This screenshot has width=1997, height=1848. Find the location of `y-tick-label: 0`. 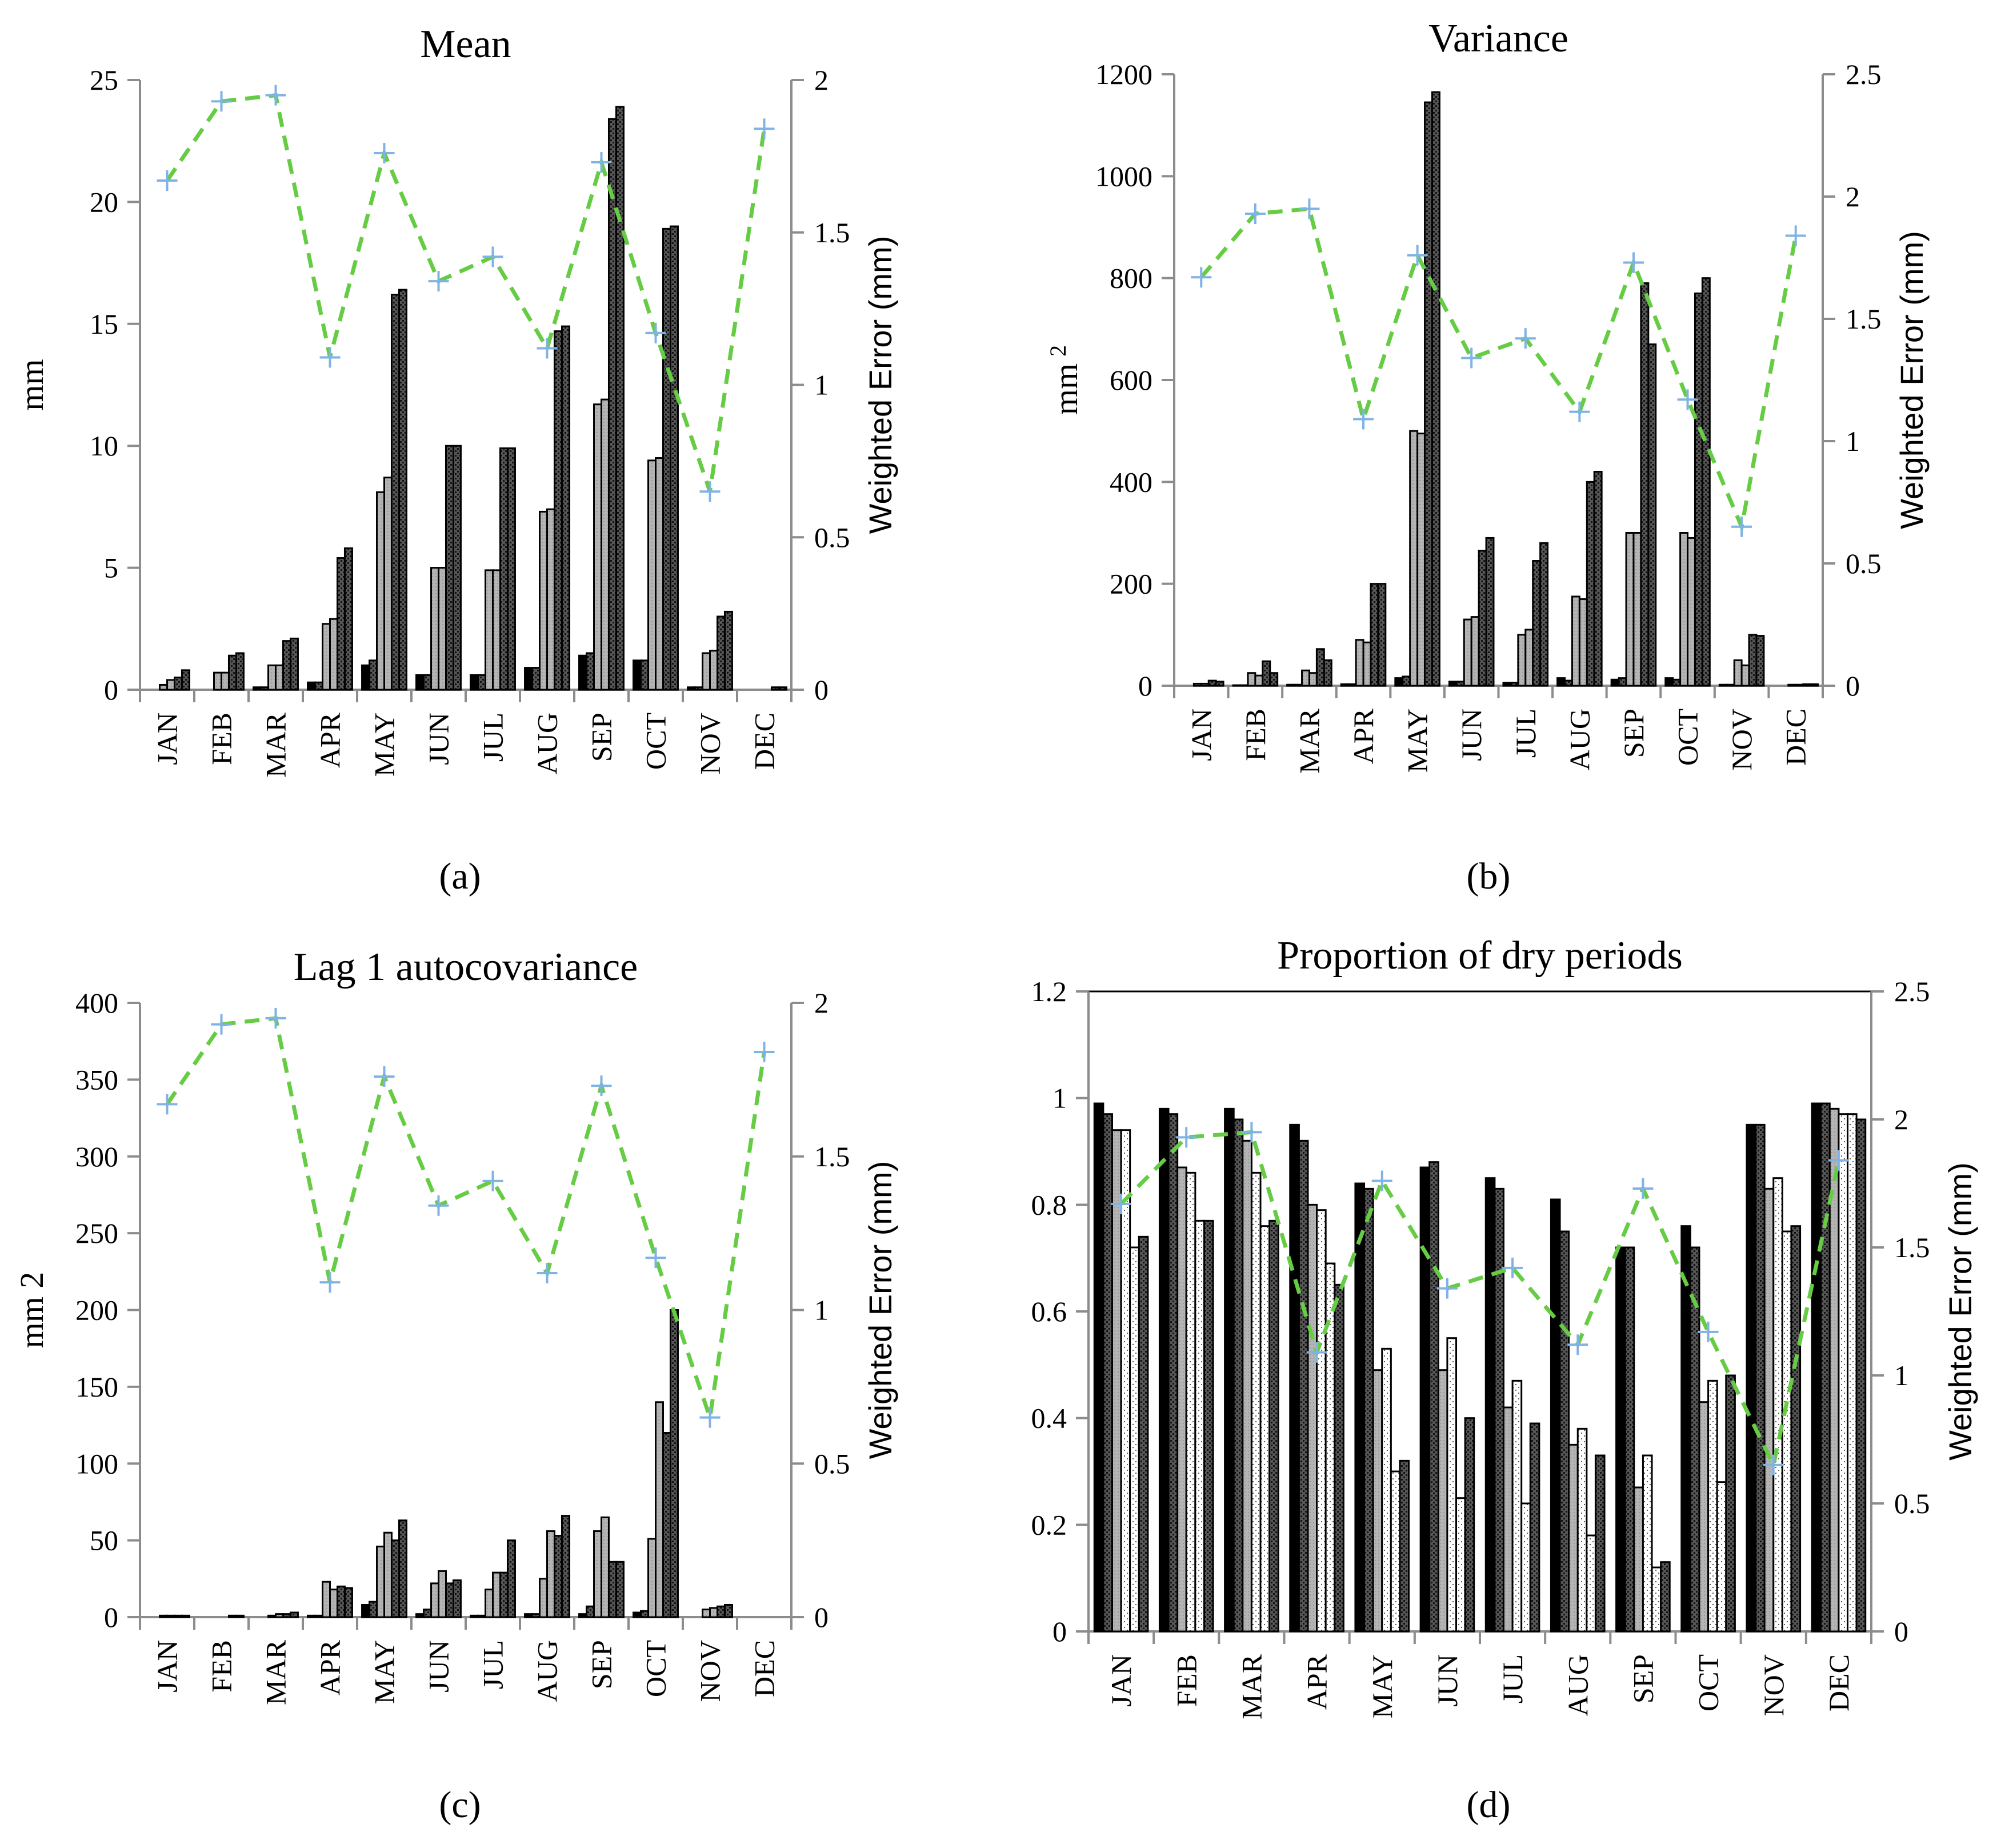

y-tick-label: 0 is located at coordinates (111, 1617).